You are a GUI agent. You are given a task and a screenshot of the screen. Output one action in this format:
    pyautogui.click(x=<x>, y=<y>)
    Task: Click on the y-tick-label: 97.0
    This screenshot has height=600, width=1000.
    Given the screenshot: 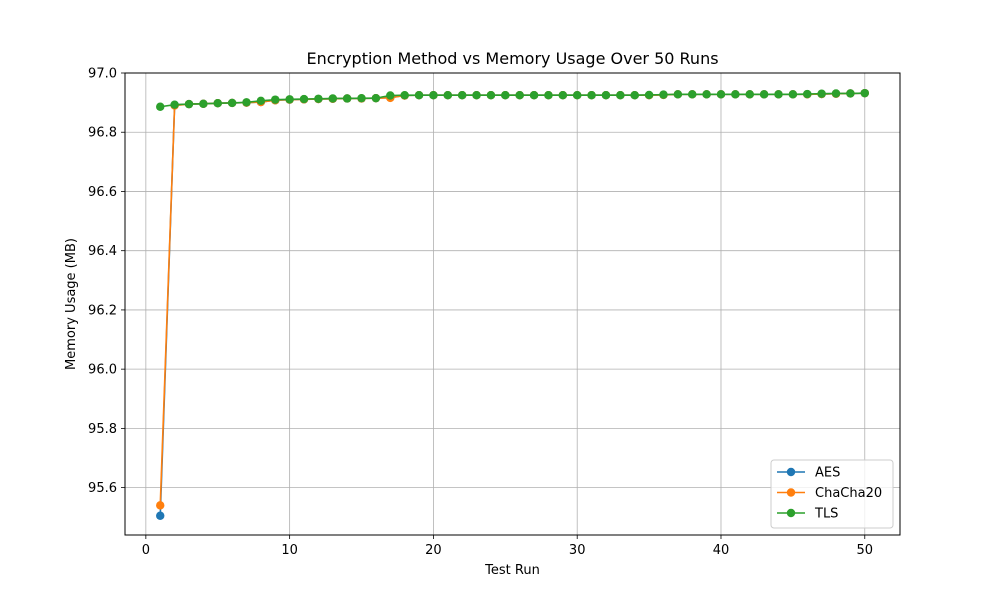 What is the action you would take?
    pyautogui.click(x=102, y=74)
    